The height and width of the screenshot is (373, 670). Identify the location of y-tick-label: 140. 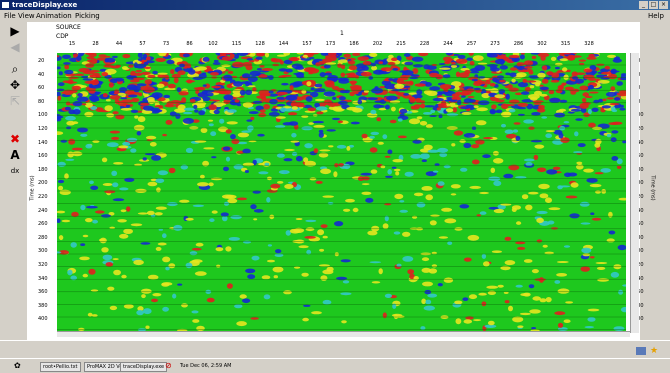
(43, 142).